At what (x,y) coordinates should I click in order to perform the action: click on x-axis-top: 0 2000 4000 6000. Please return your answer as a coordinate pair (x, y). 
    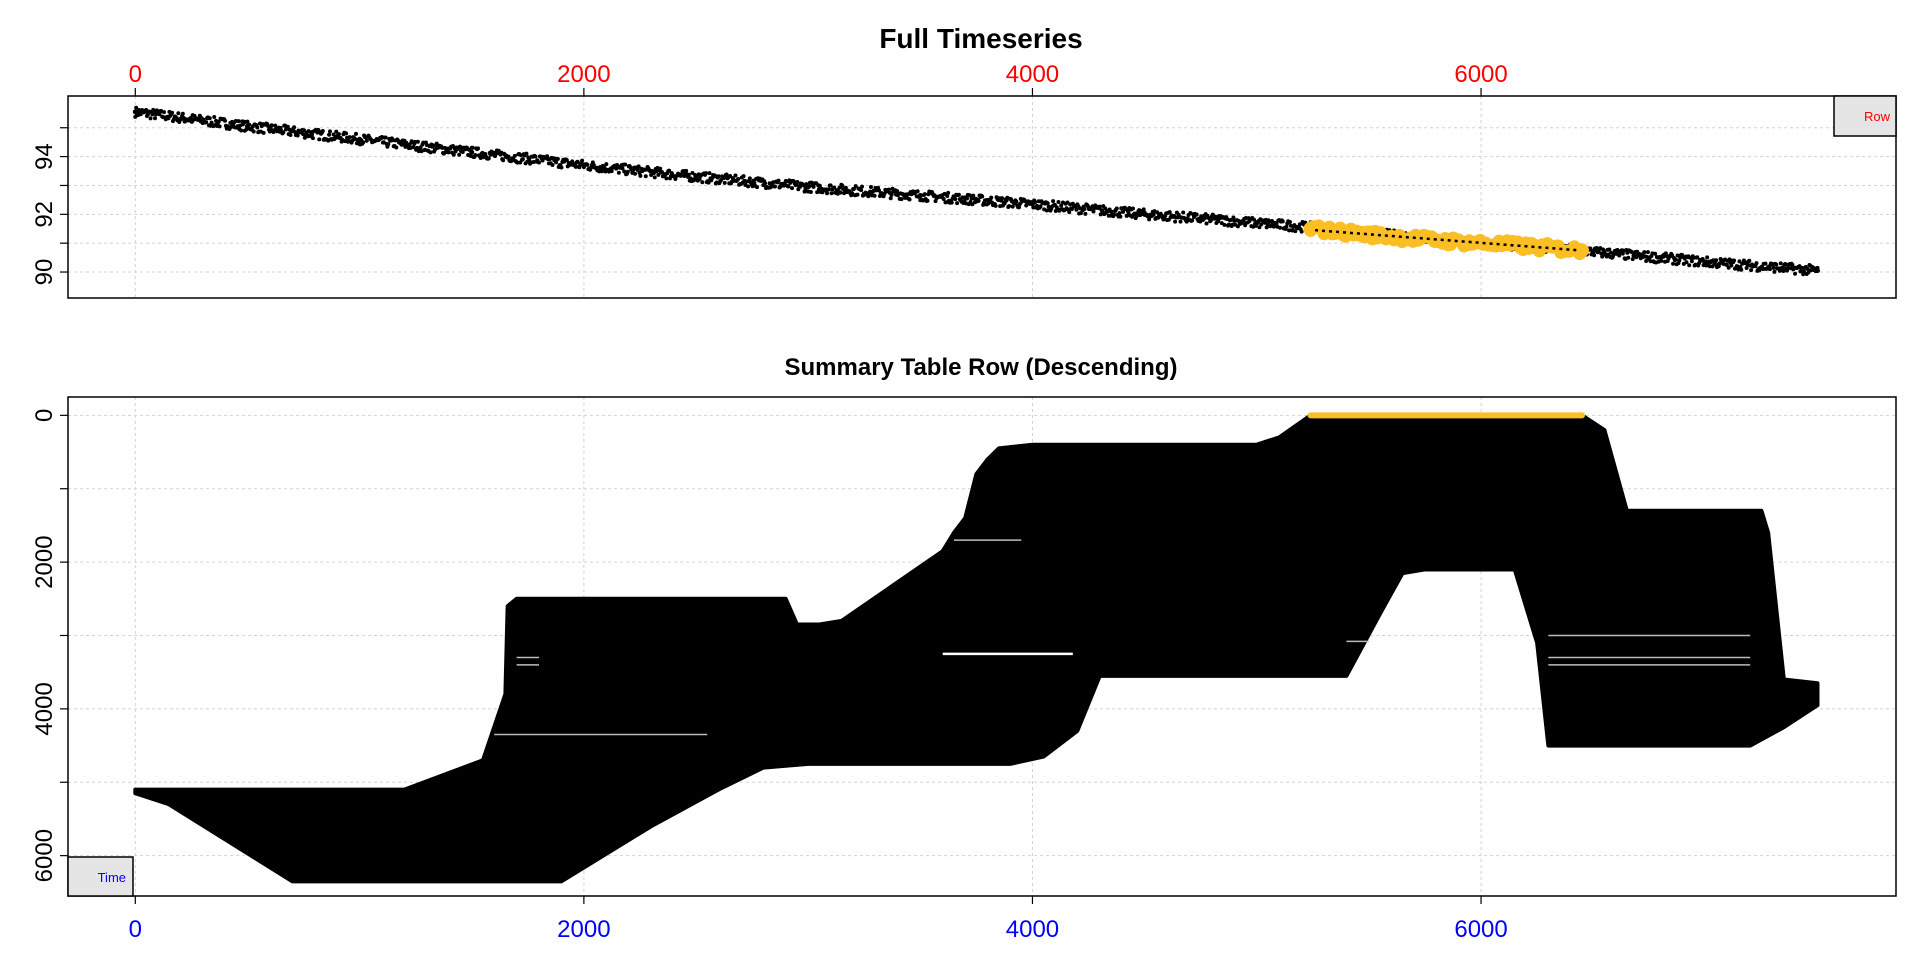
    Looking at the image, I should click on (818, 78).